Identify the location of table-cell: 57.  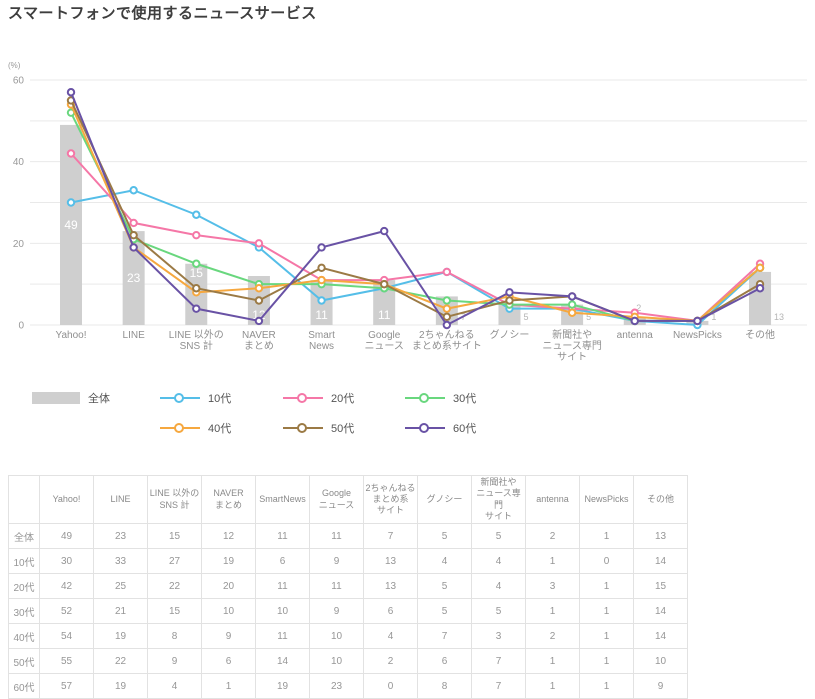
(66, 686).